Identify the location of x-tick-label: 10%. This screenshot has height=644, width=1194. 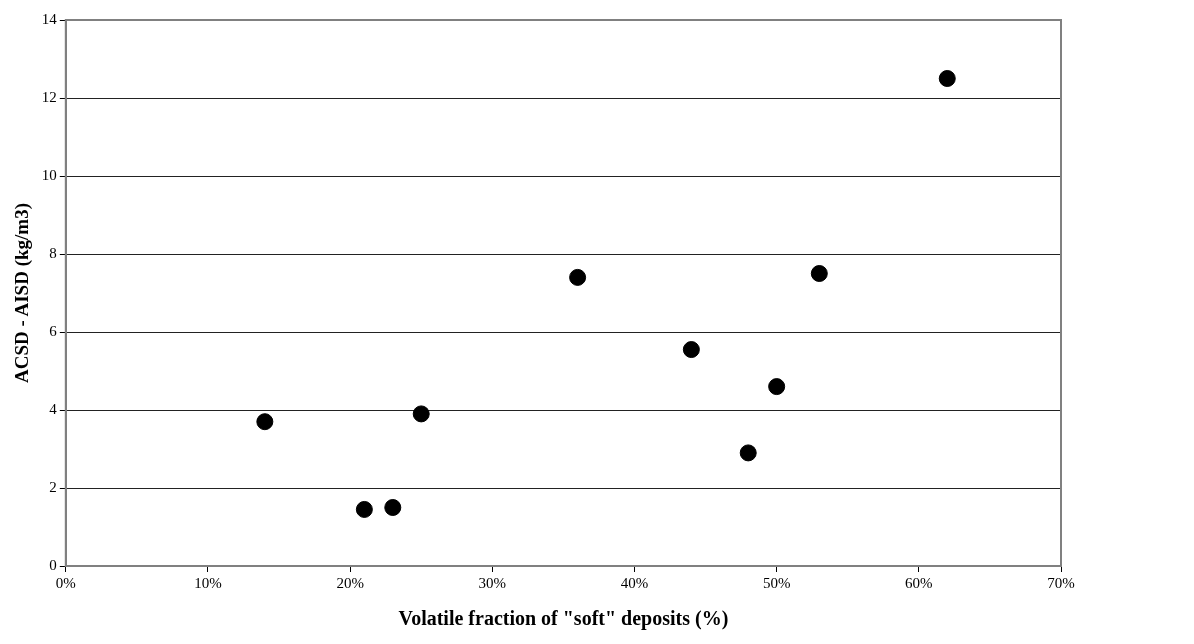
(208, 582).